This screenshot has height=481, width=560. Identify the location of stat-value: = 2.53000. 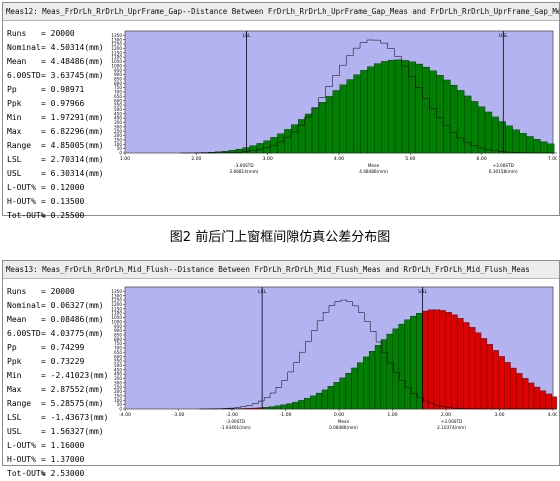
(62, 474).